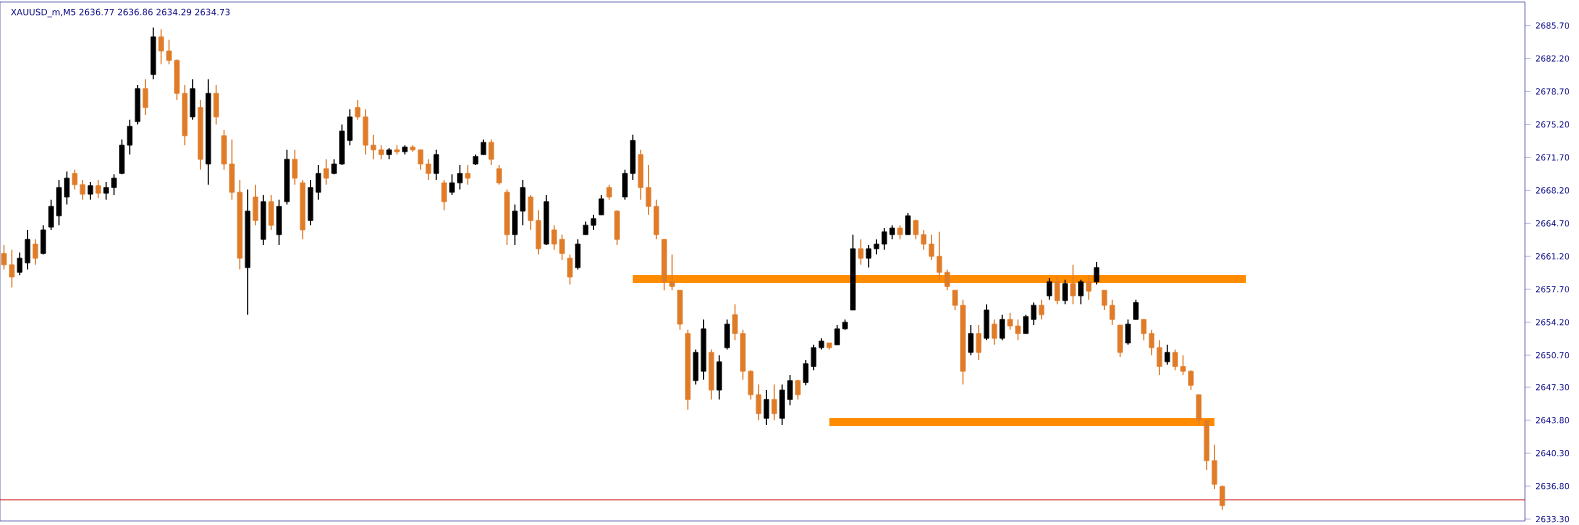 This screenshot has height=525, width=1579. What do you see at coordinates (1552, 157) in the screenshot?
I see `y-tick-label: 2671.70` at bounding box center [1552, 157].